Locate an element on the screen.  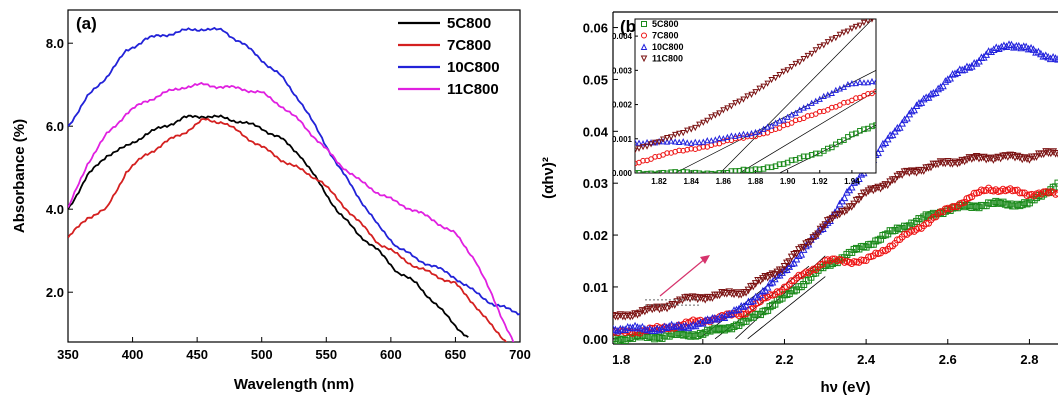
y-tick-label-b: 0.05 is located at coordinates (595, 79).